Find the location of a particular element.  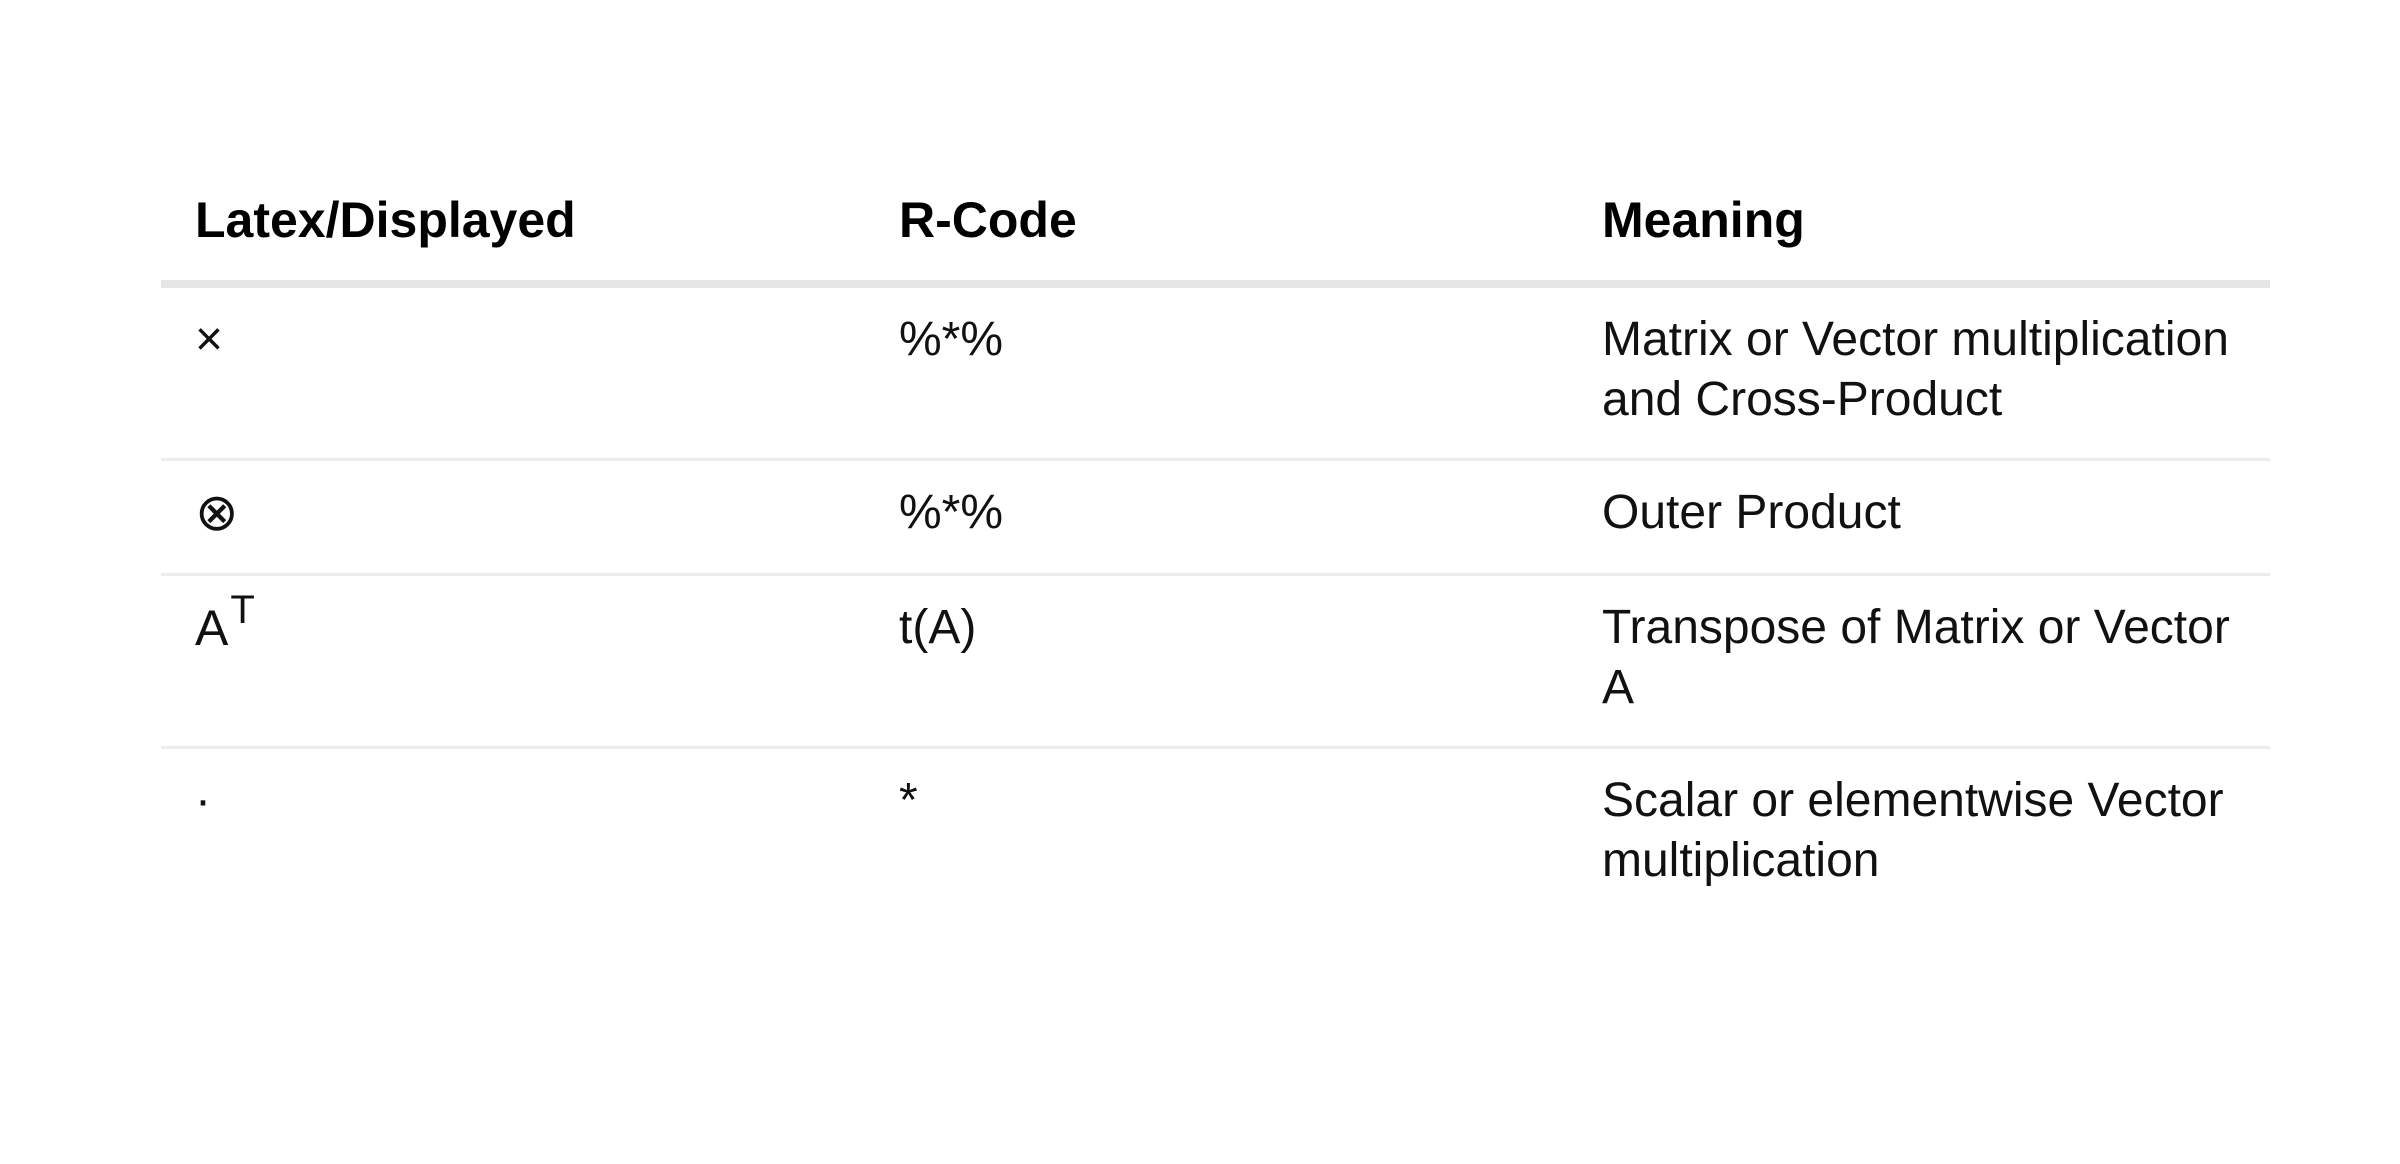

code-cell: * is located at coordinates (908, 800).